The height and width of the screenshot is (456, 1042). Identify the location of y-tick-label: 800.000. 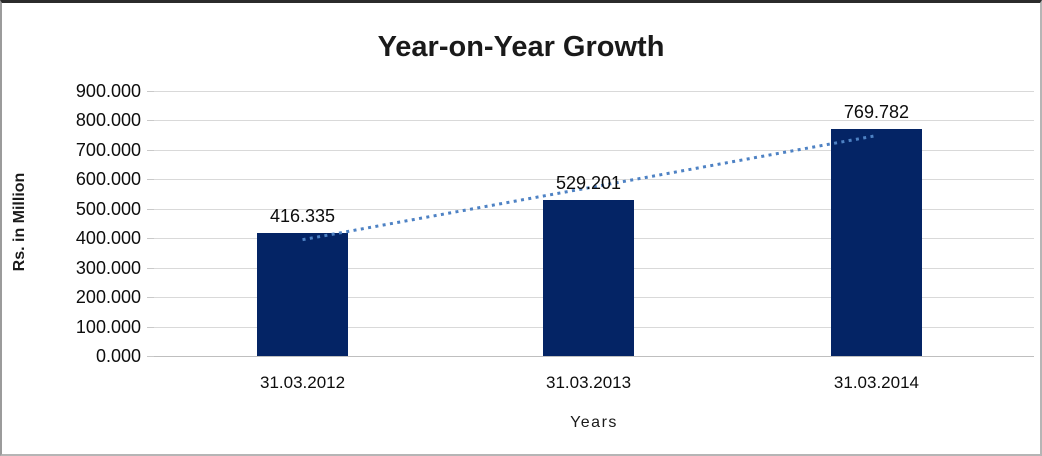
(108, 120).